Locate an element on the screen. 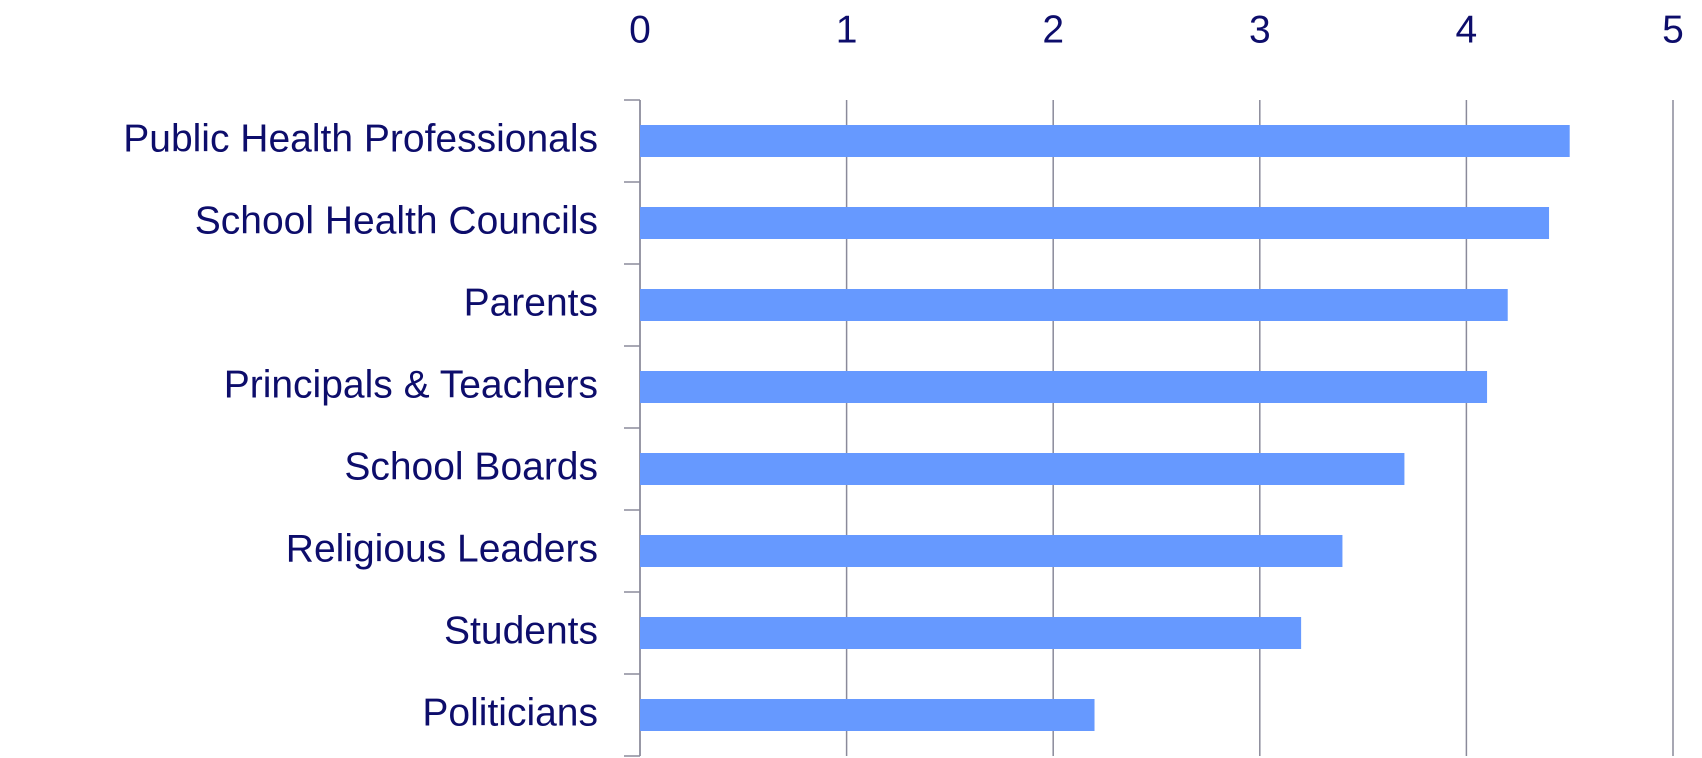  x-tick-label: 0 is located at coordinates (640, 29).